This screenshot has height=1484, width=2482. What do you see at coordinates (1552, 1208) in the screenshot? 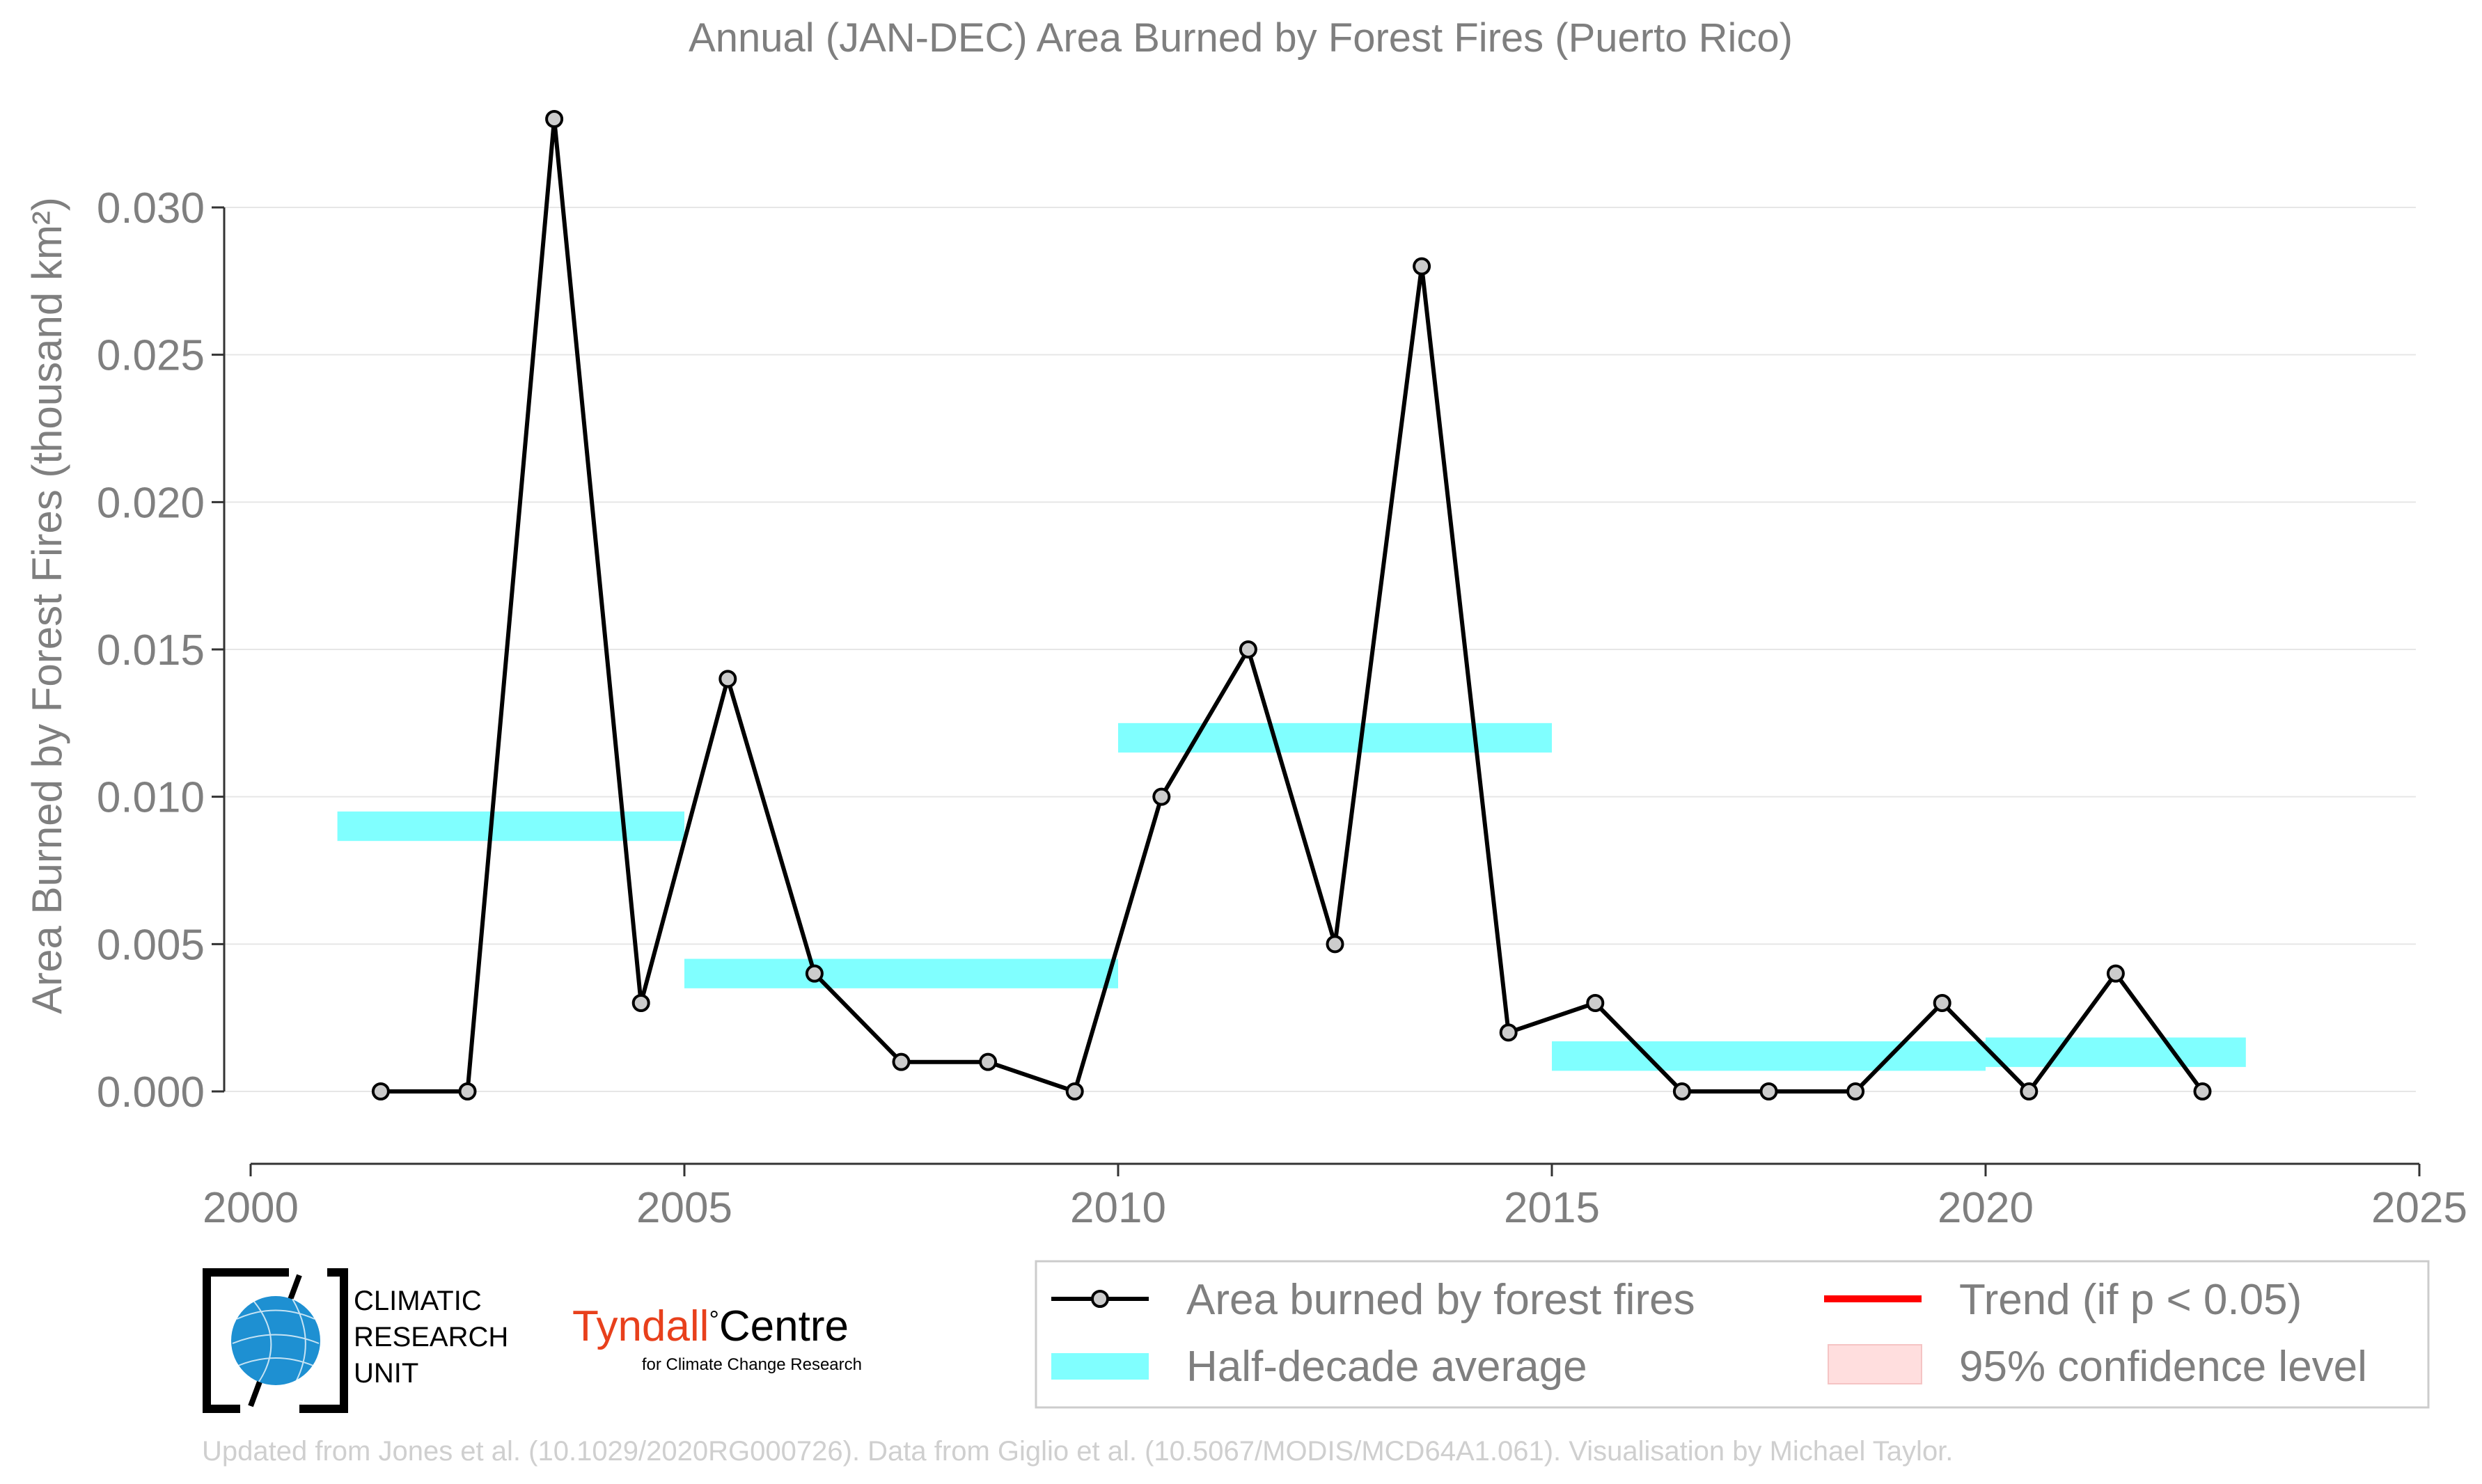
I see `x-tick-label: 2015` at bounding box center [1552, 1208].